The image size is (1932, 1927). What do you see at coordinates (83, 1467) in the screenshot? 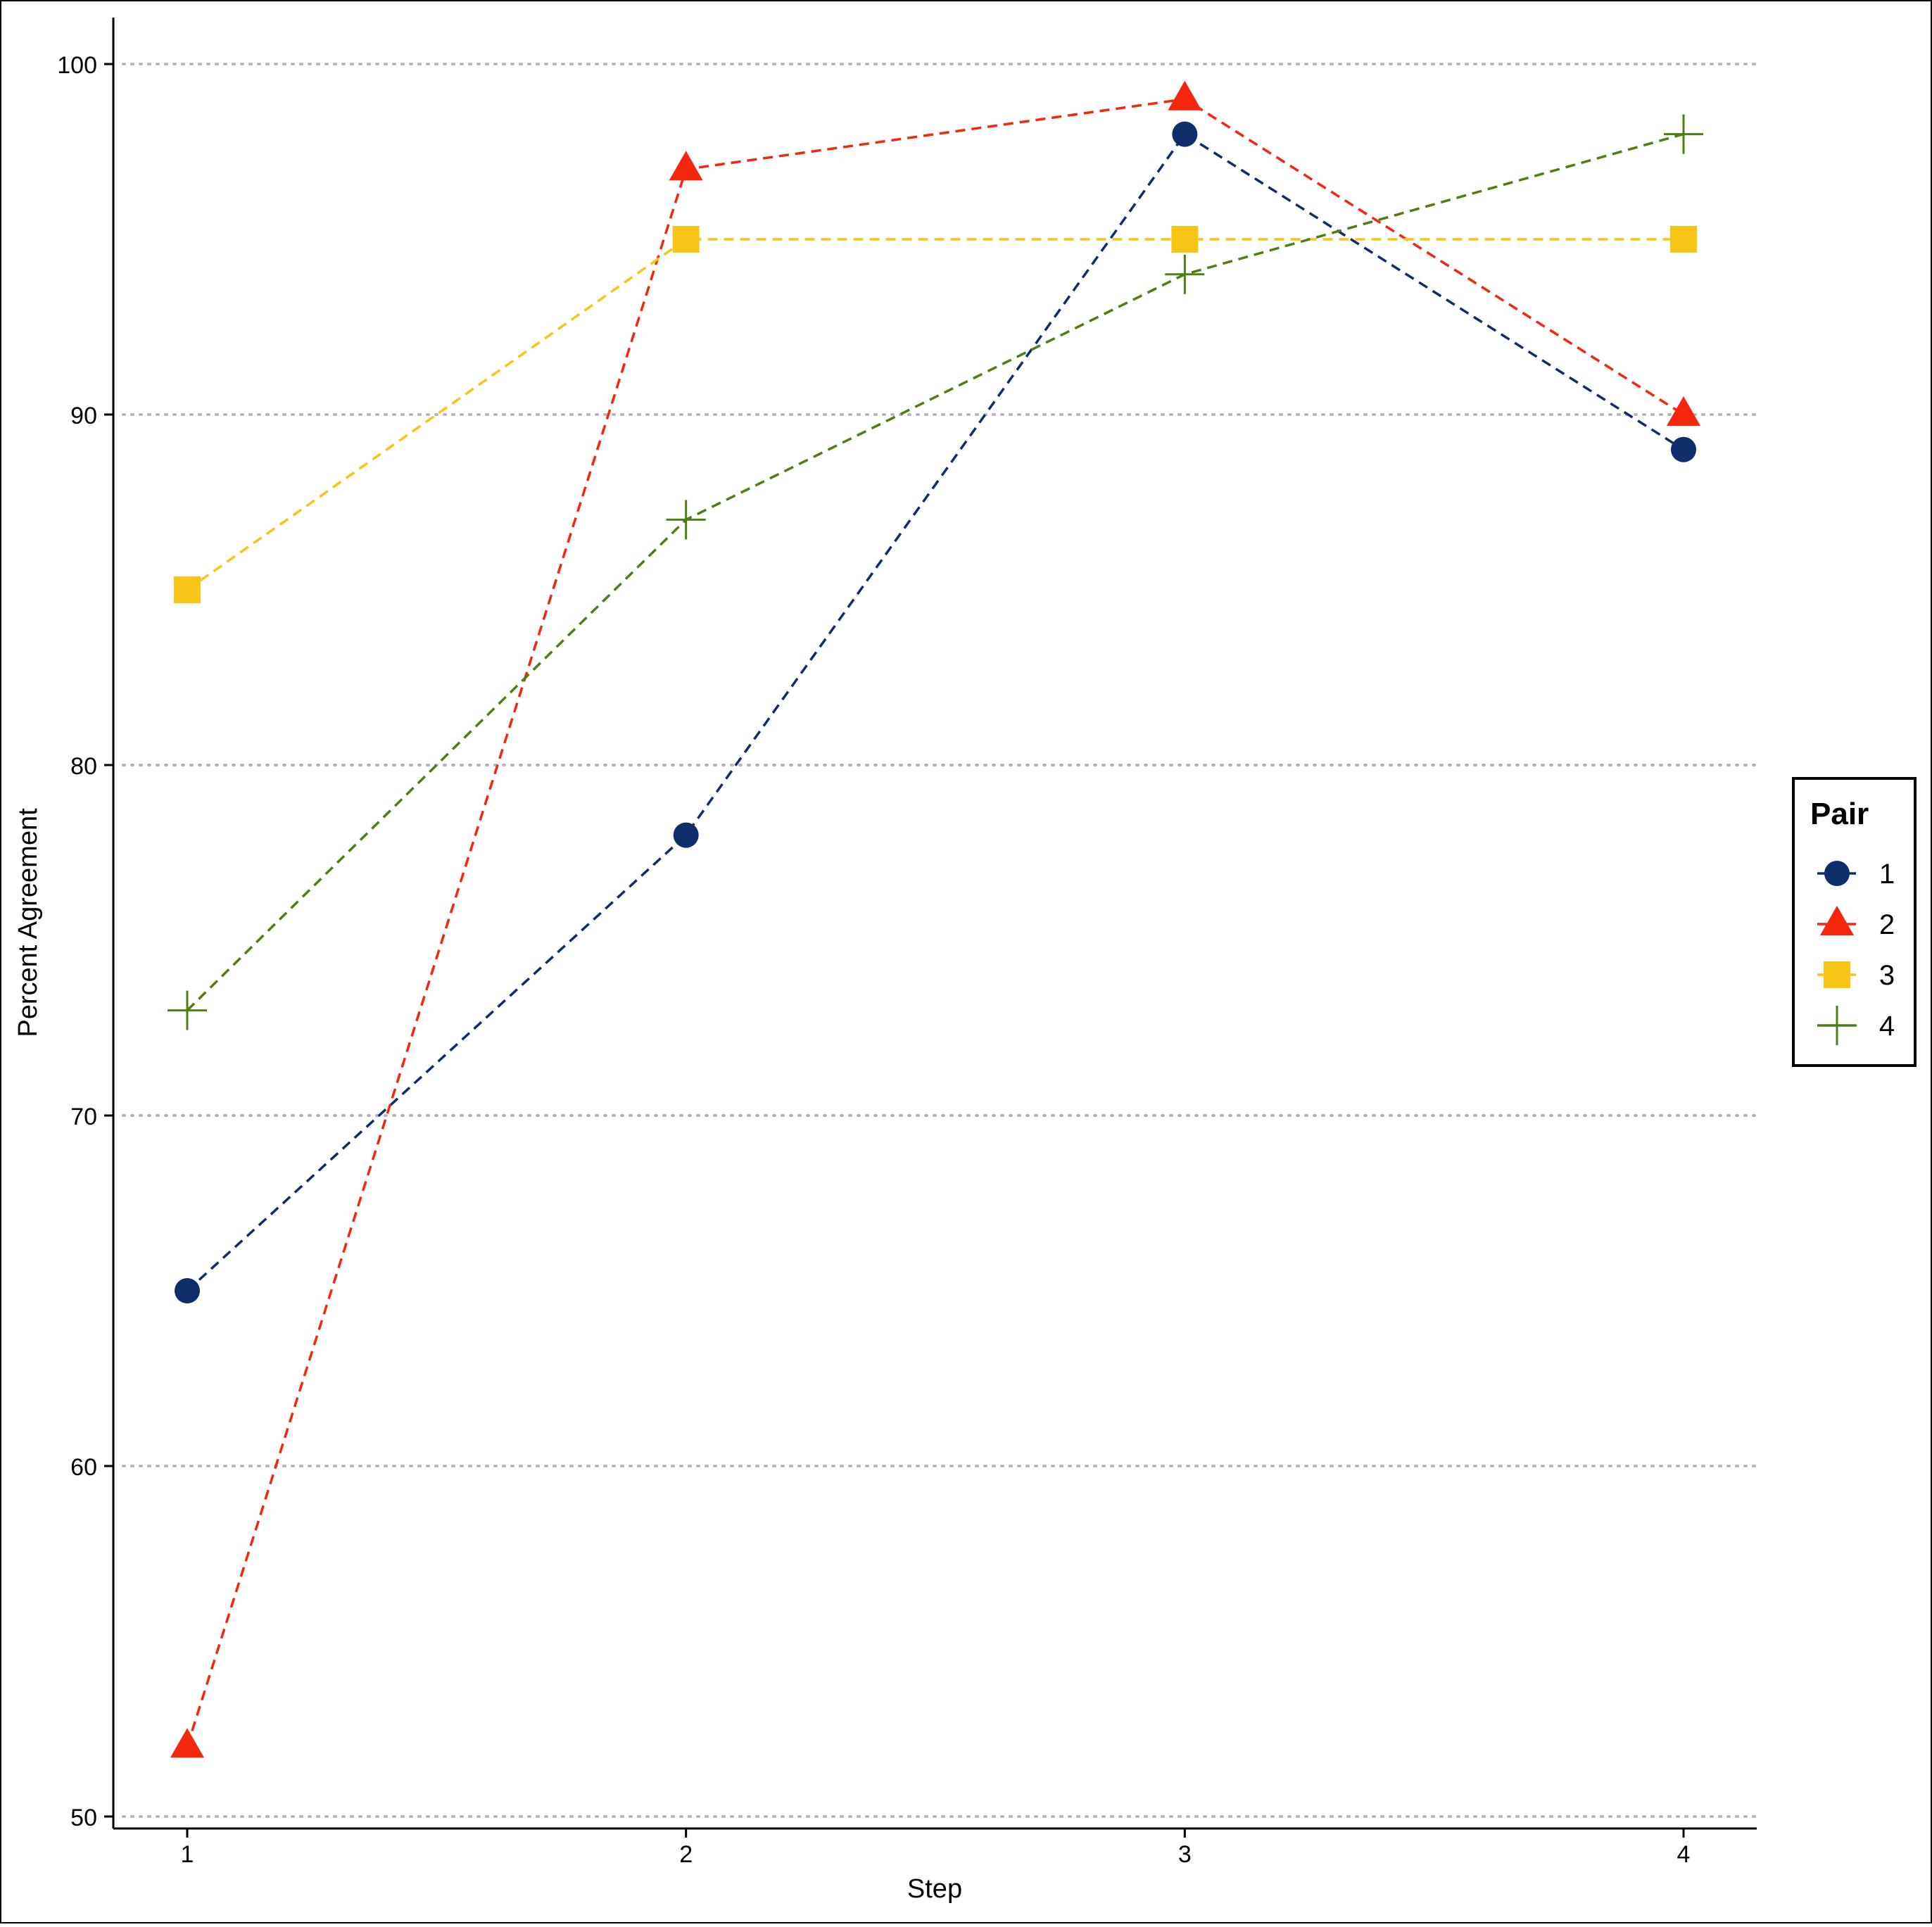
I see `y-tick-label: 60` at bounding box center [83, 1467].